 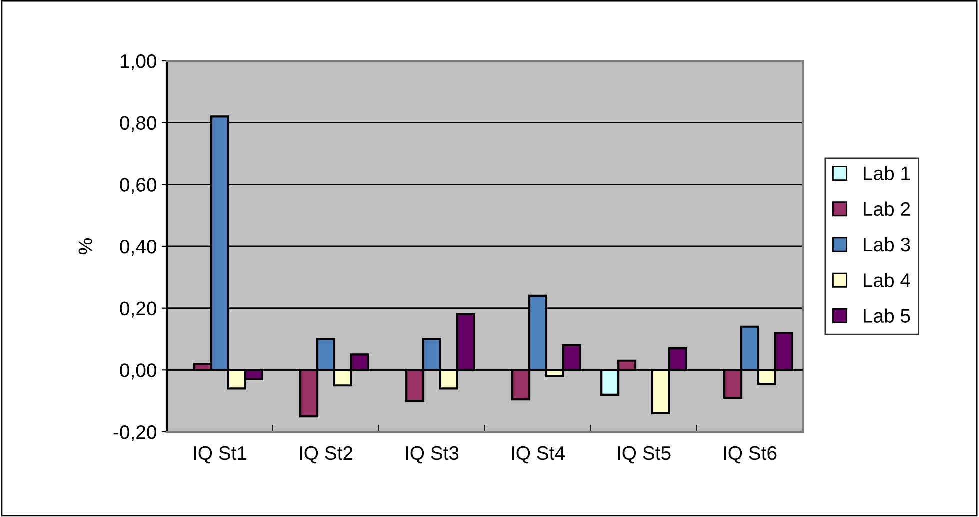 What do you see at coordinates (85, 246) in the screenshot?
I see `y-axis-title: %` at bounding box center [85, 246].